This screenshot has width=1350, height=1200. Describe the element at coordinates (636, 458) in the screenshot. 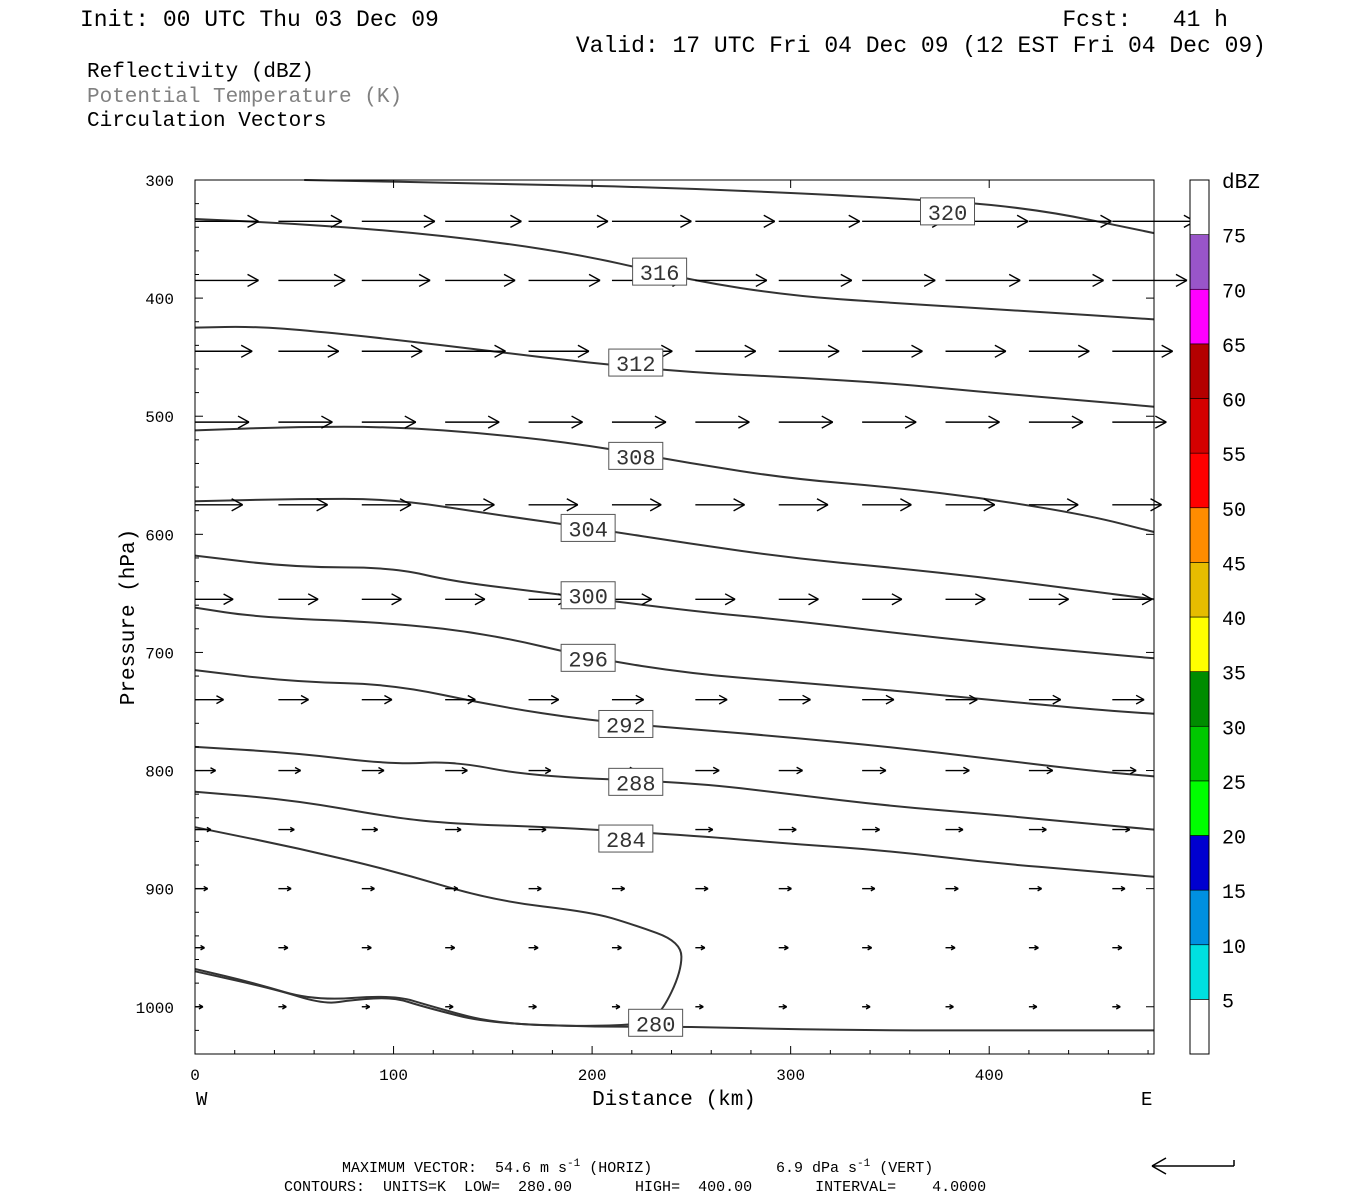

I see `svg-text: 308` at that location.